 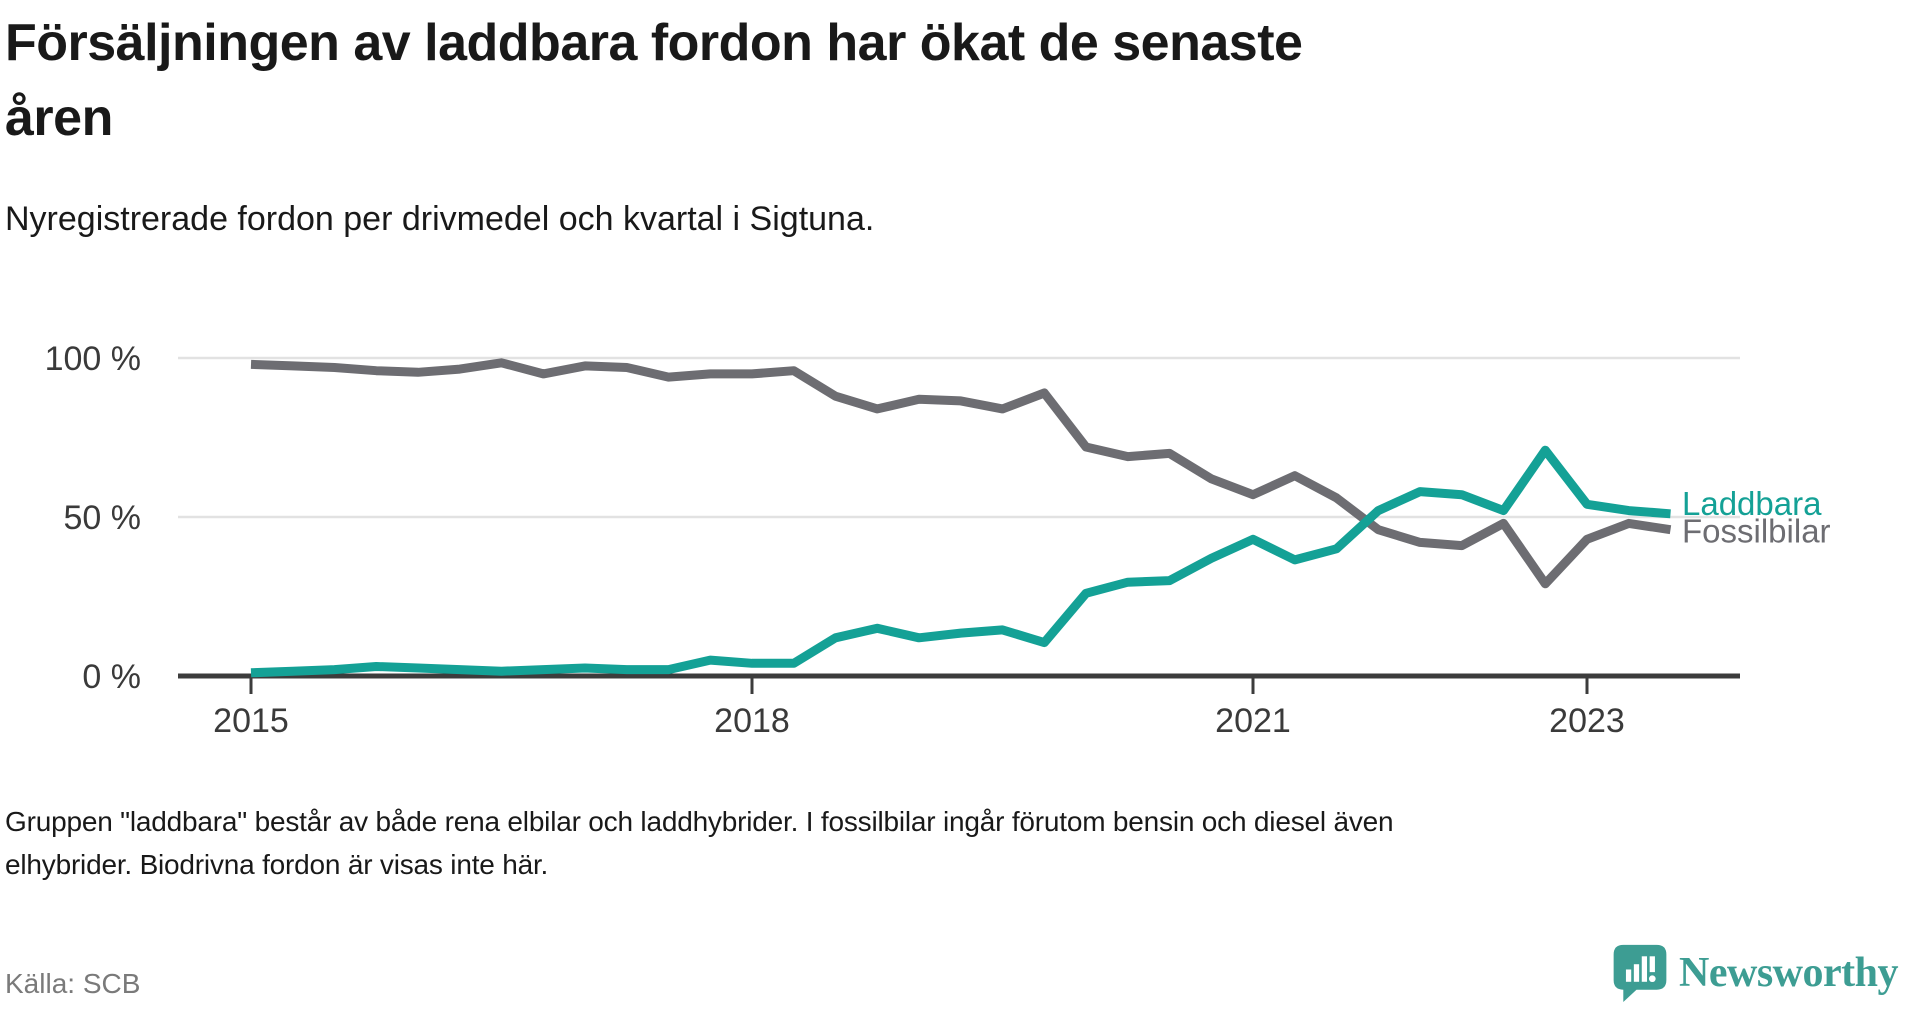 What do you see at coordinates (59, 118) in the screenshot?
I see `title-line-2: åren` at bounding box center [59, 118].